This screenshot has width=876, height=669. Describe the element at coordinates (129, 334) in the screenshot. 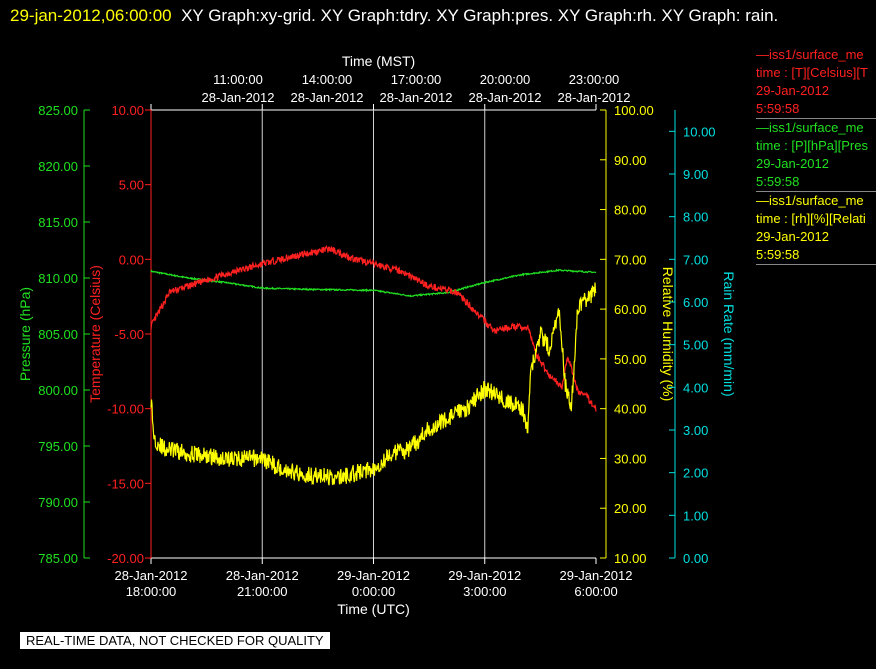

I see `y-tick-label-temperature: -5.00` at that location.